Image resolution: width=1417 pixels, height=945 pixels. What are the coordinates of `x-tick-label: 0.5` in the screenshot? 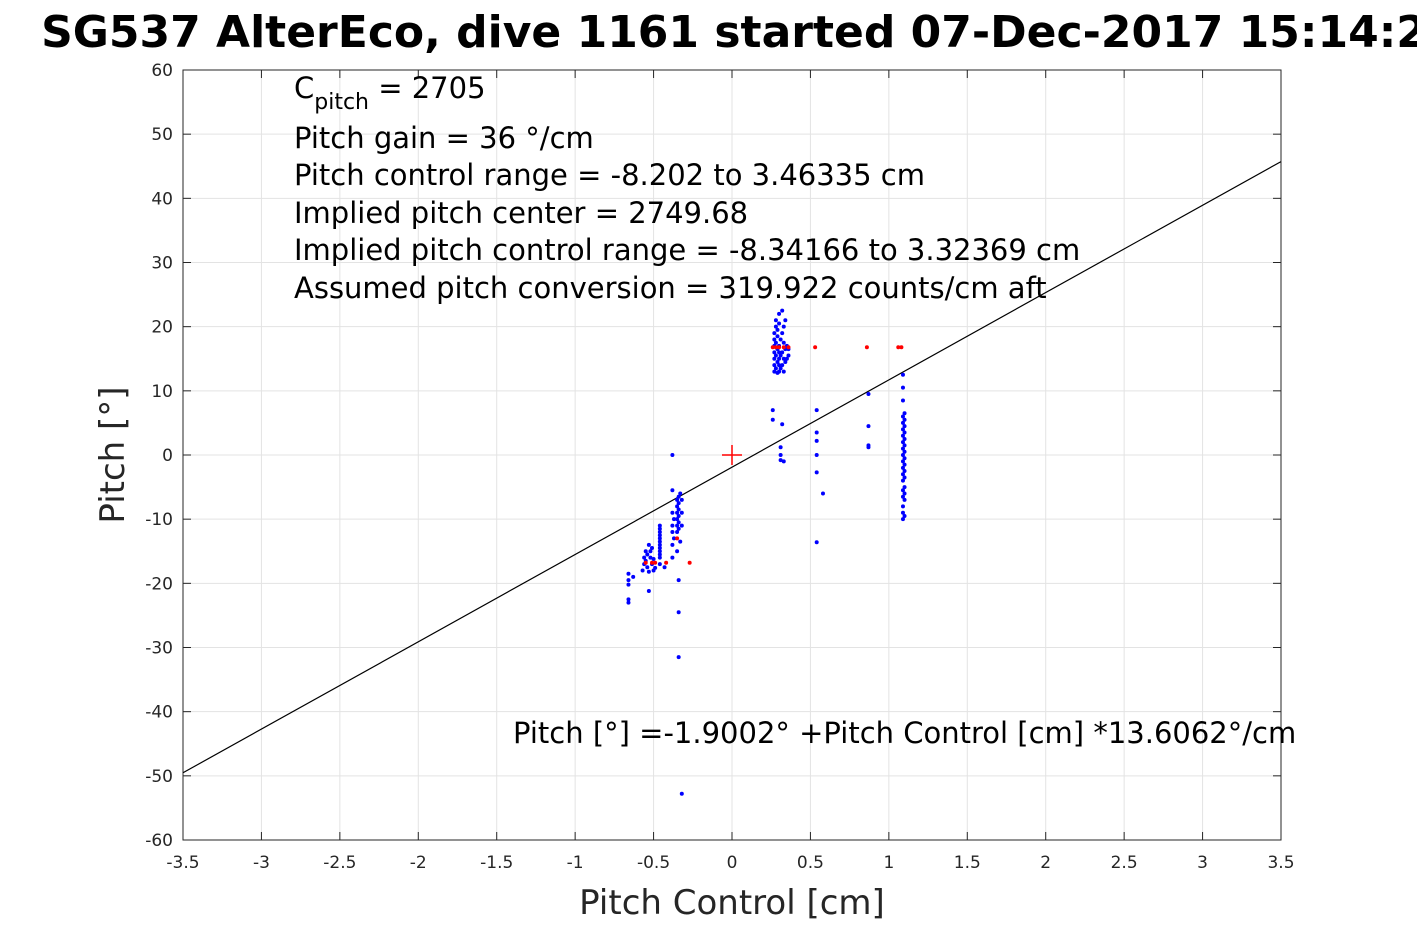 It's located at (810, 863).